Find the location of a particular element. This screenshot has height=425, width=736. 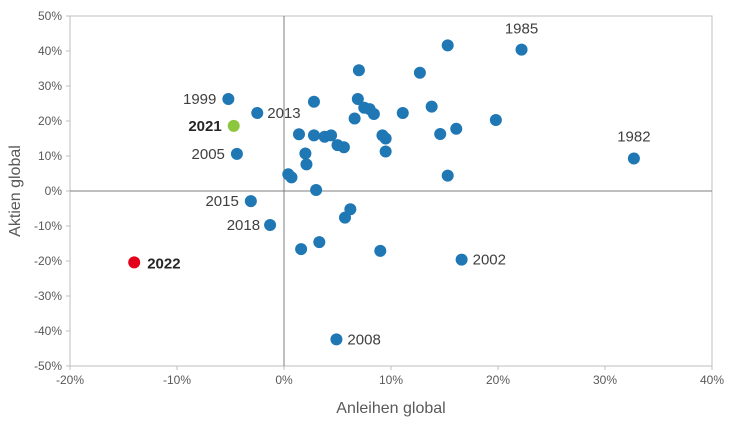

data-label: 2018 is located at coordinates (243, 225).